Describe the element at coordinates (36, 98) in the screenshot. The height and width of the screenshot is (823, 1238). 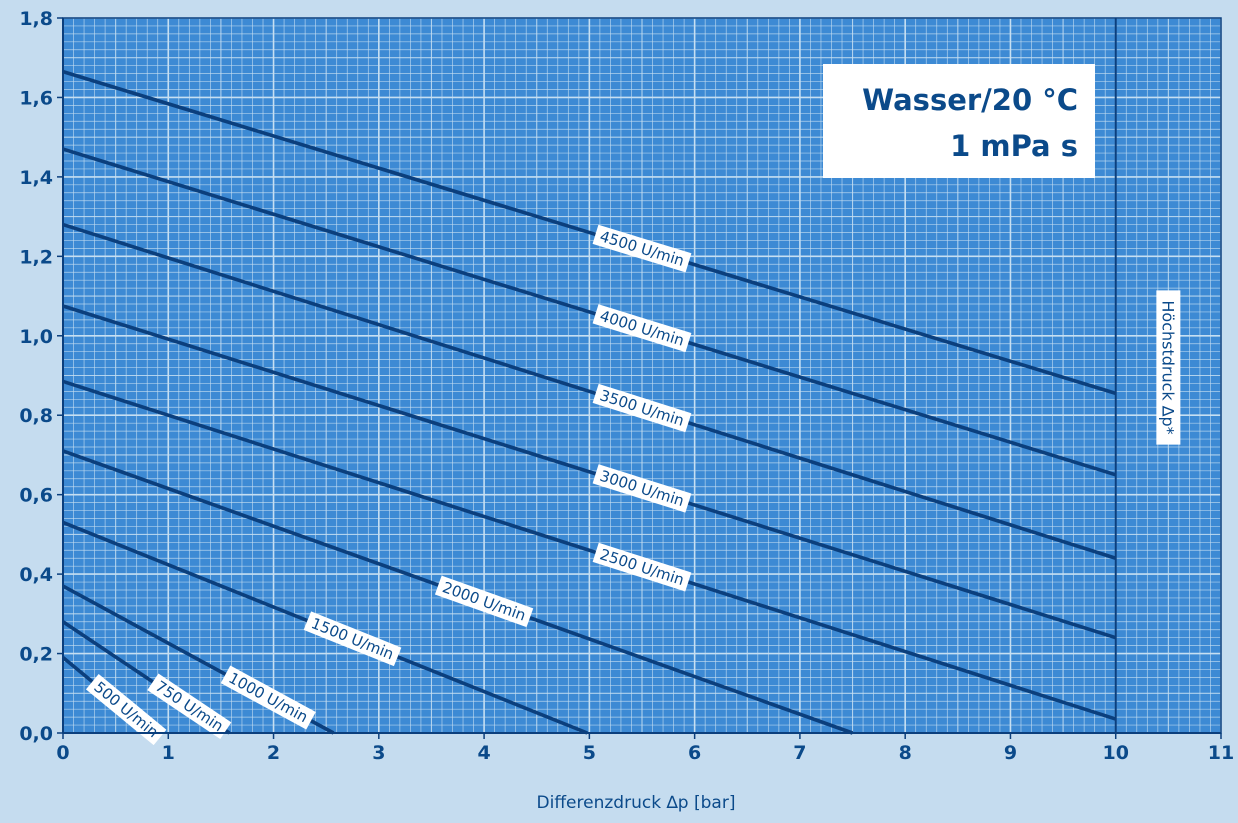
I see `y-tick-label: 1,6` at that location.